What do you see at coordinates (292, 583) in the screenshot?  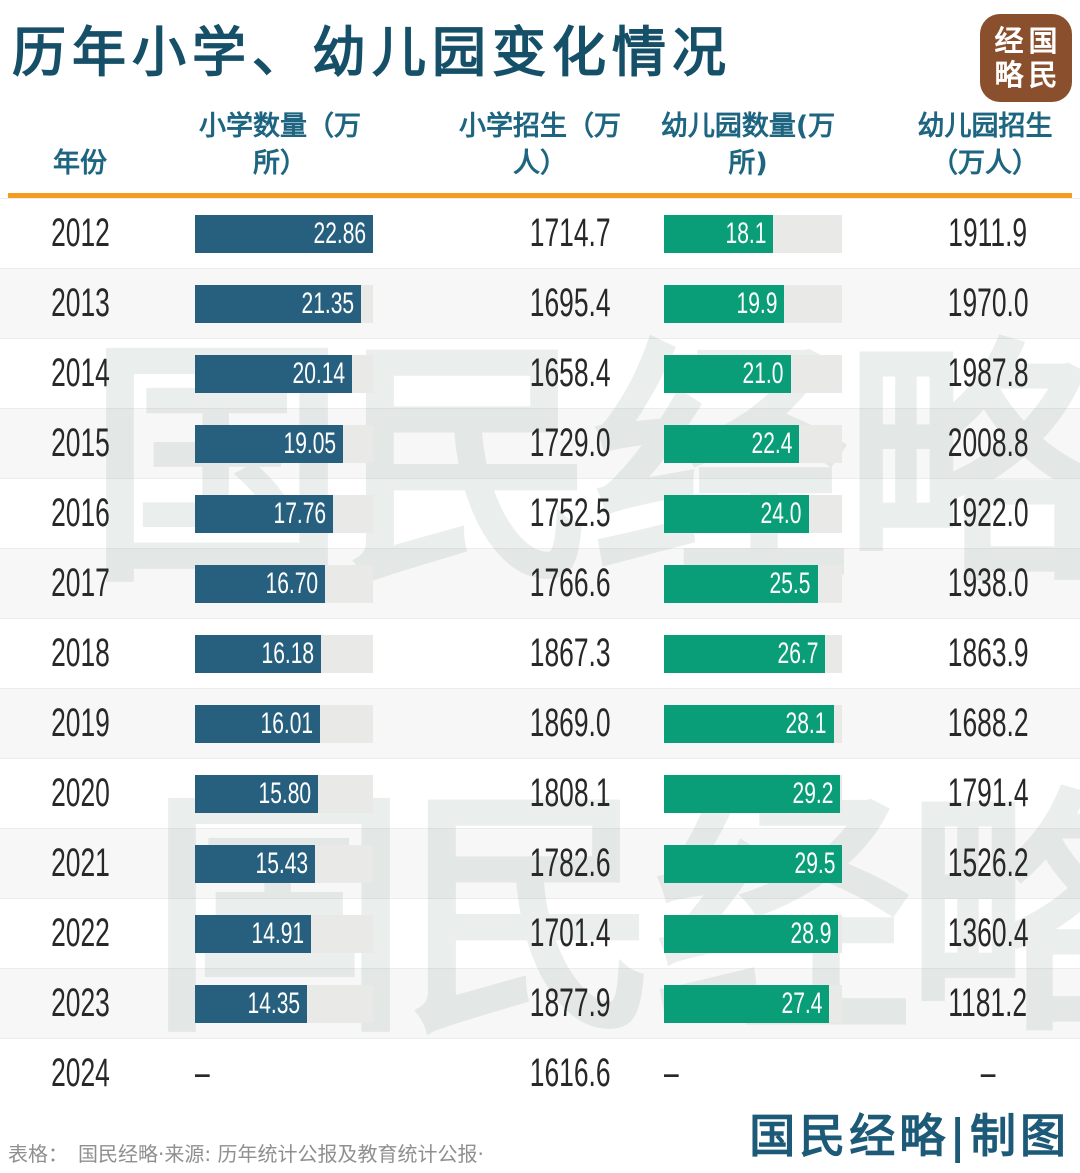 I see `primary-schools-bar-label: 16.70` at bounding box center [292, 583].